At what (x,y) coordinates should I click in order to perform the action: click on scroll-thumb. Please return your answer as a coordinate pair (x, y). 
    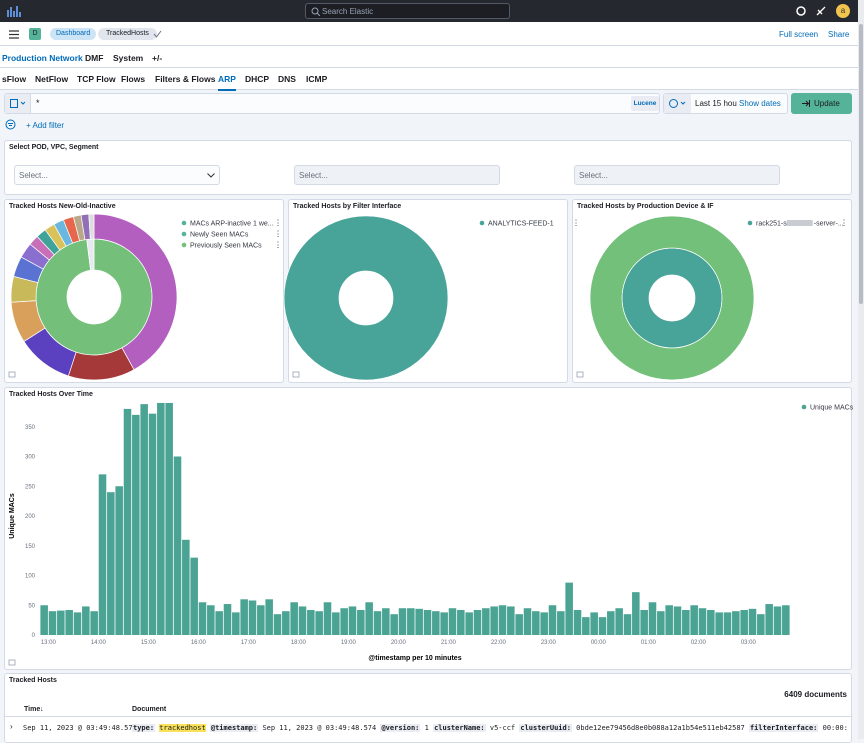
    Looking at the image, I should click on (861, 164).